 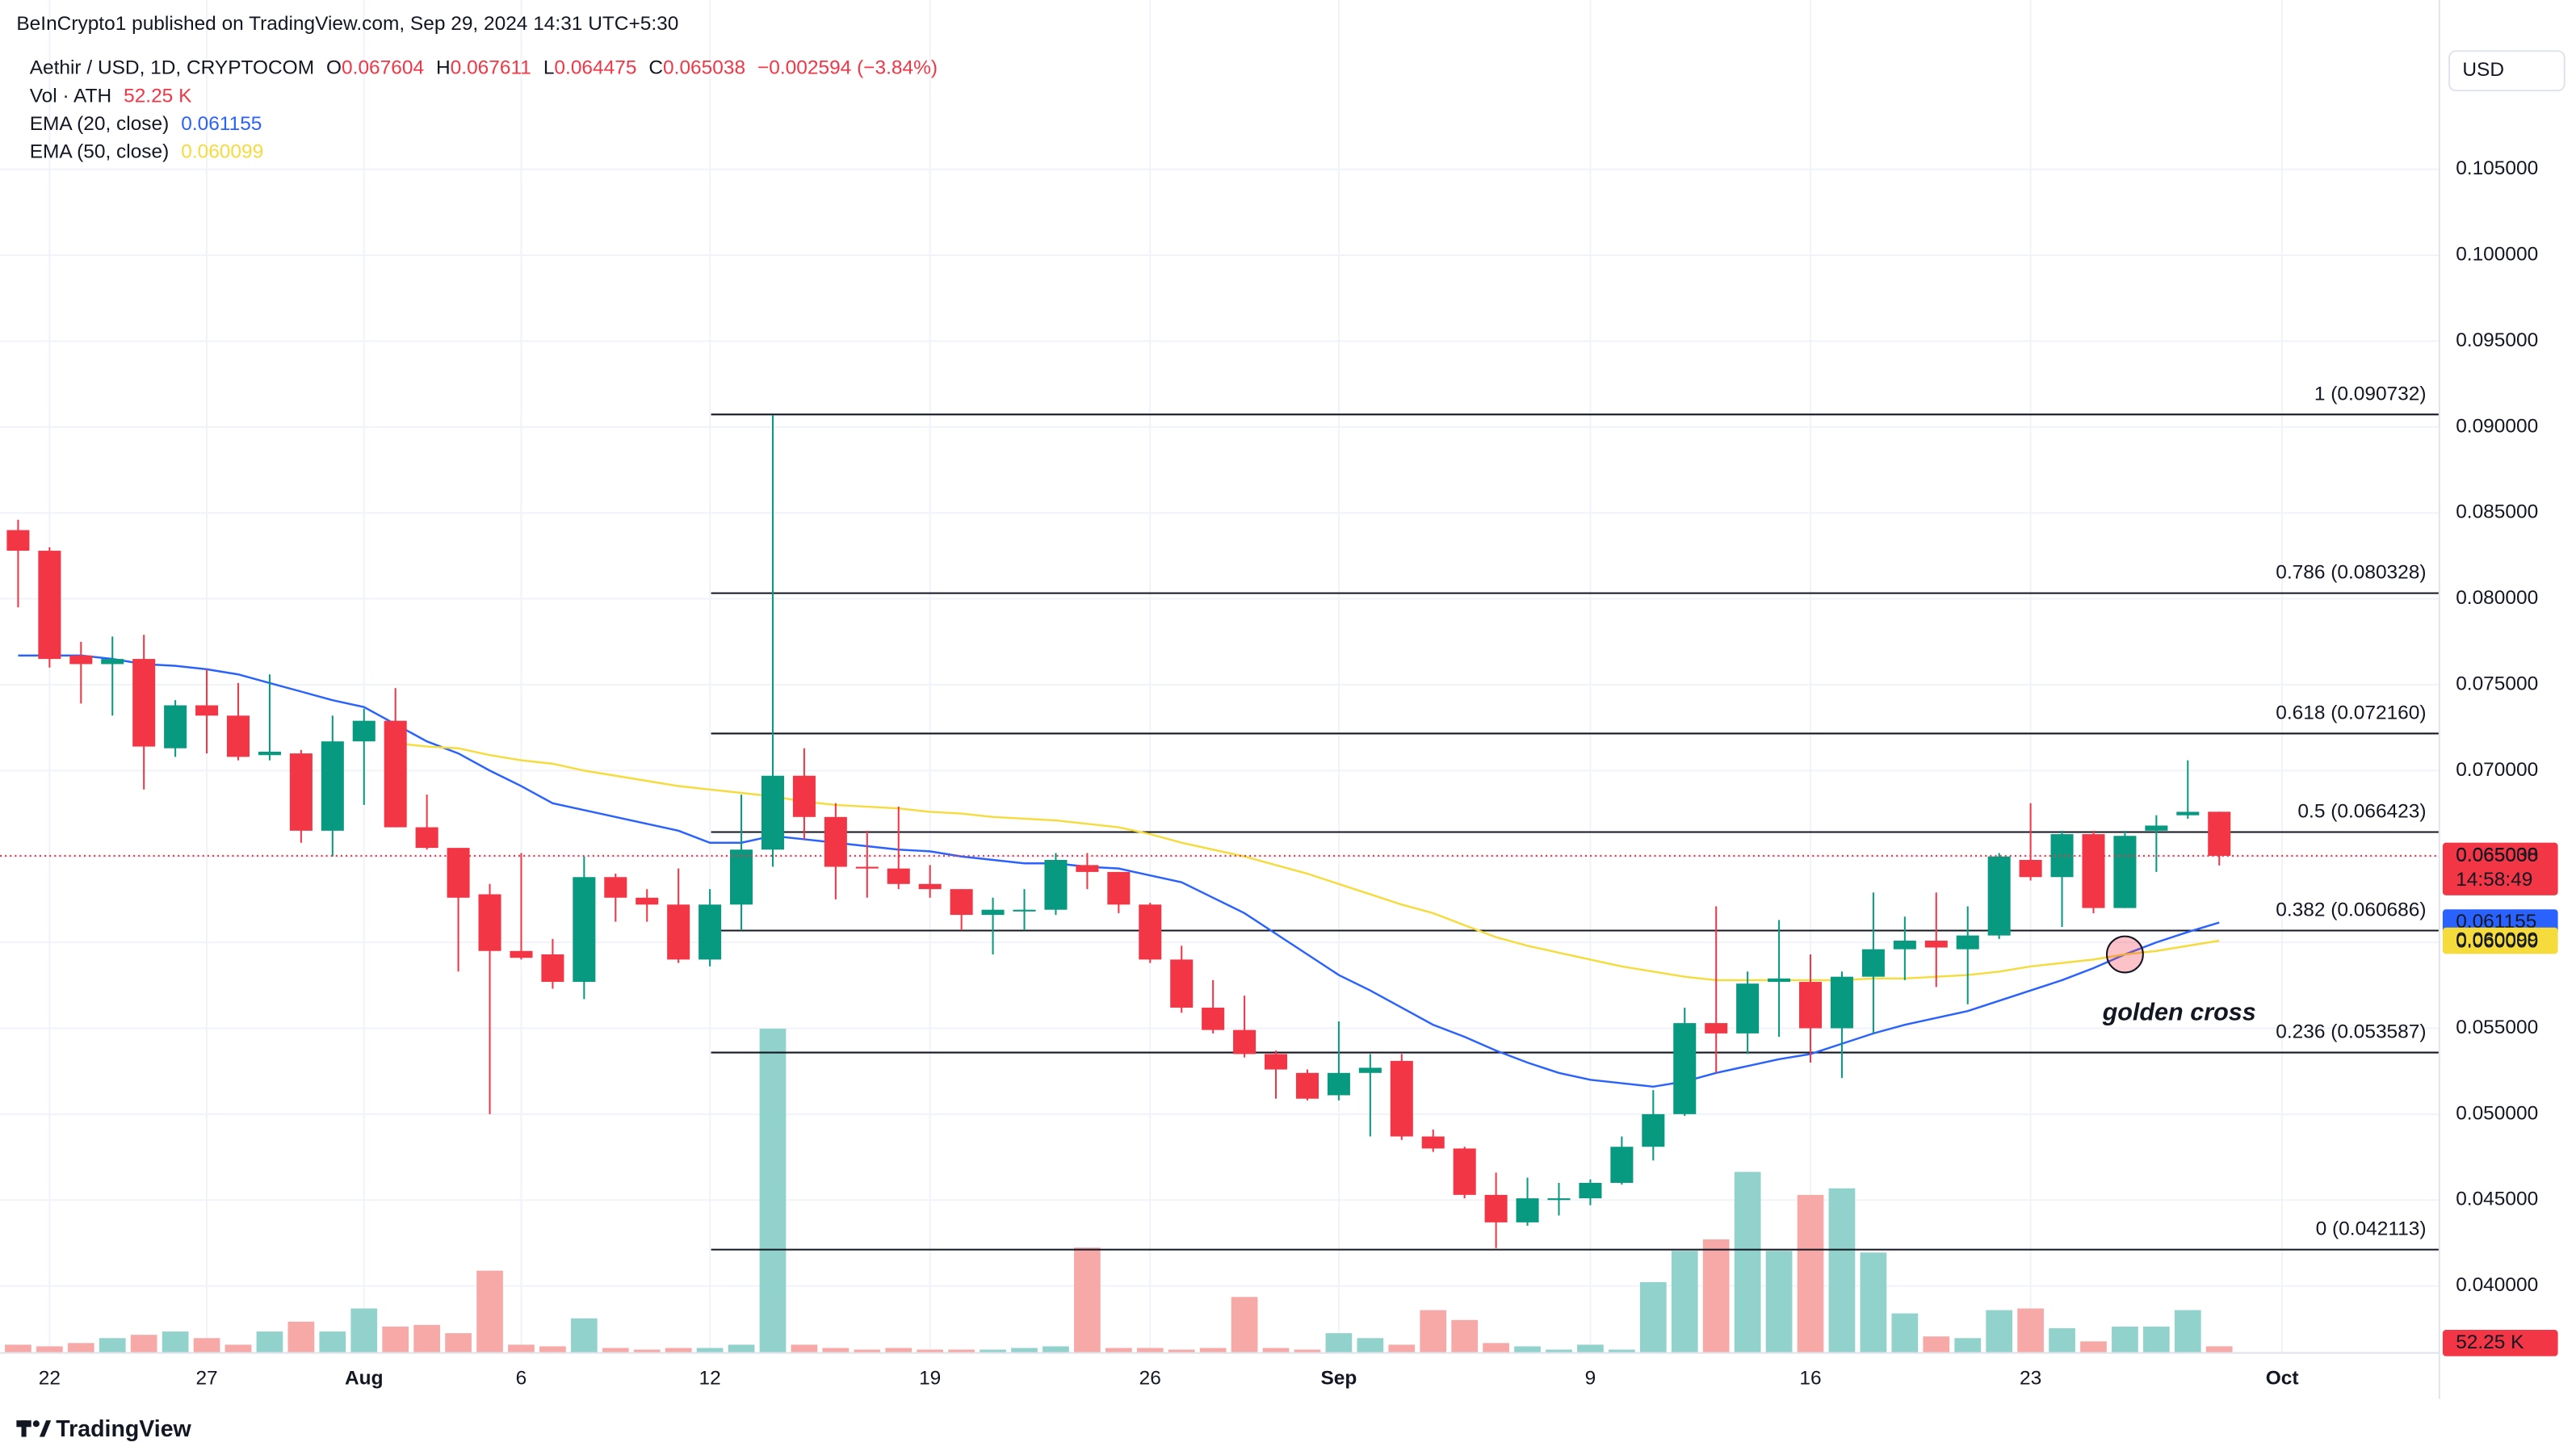 I want to click on x-tick-label: Aug, so click(x=364, y=1379).